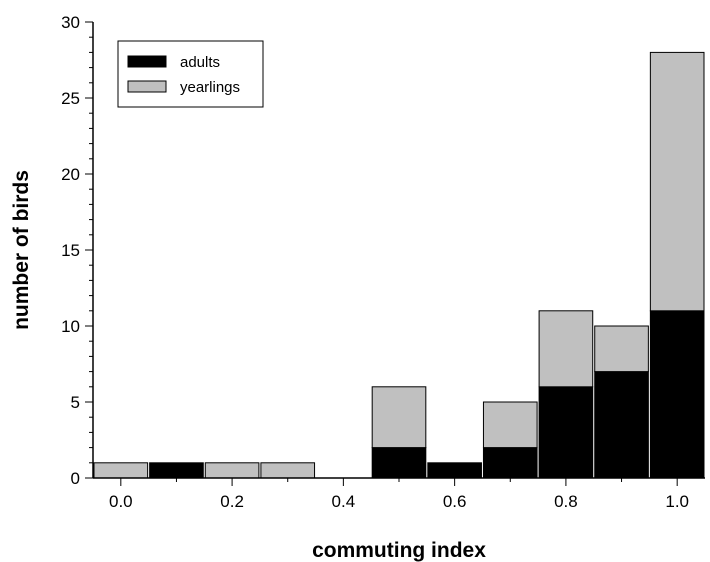  I want to click on legend: adults yearlings, so click(190, 74).